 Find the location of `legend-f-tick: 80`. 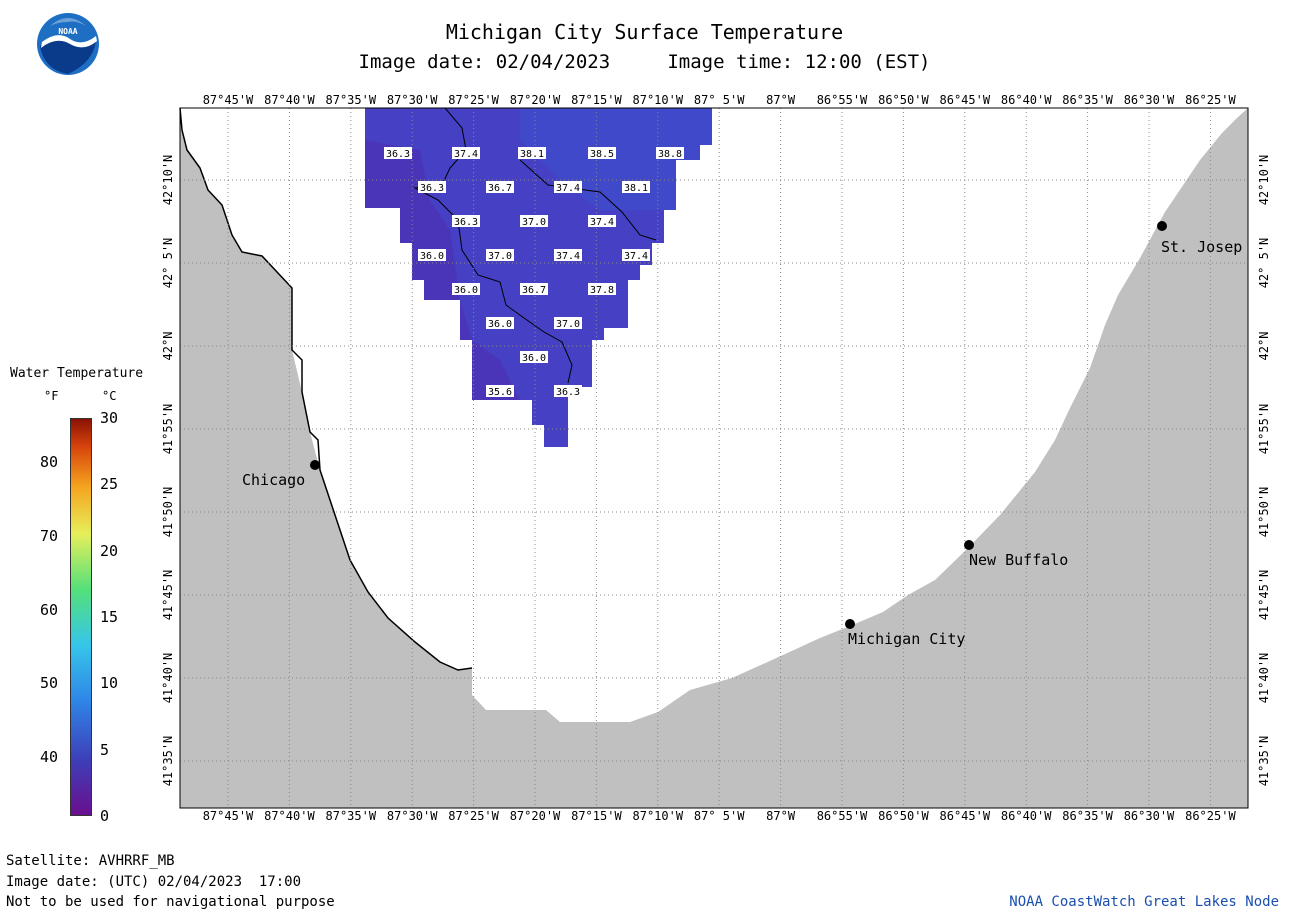

legend-f-tick: 80 is located at coordinates (49, 462).